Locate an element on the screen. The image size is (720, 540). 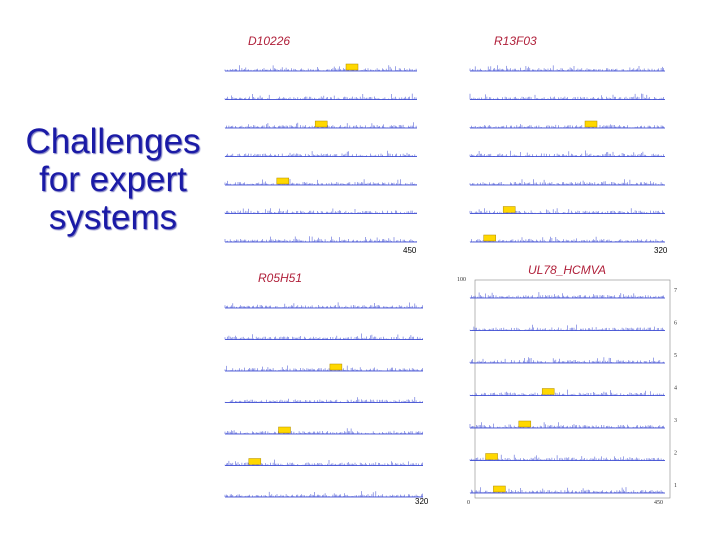
alignment-panel-ul78-hcmva: 7 6 5 4 3 2 1 is located at coordinates (573, 389).